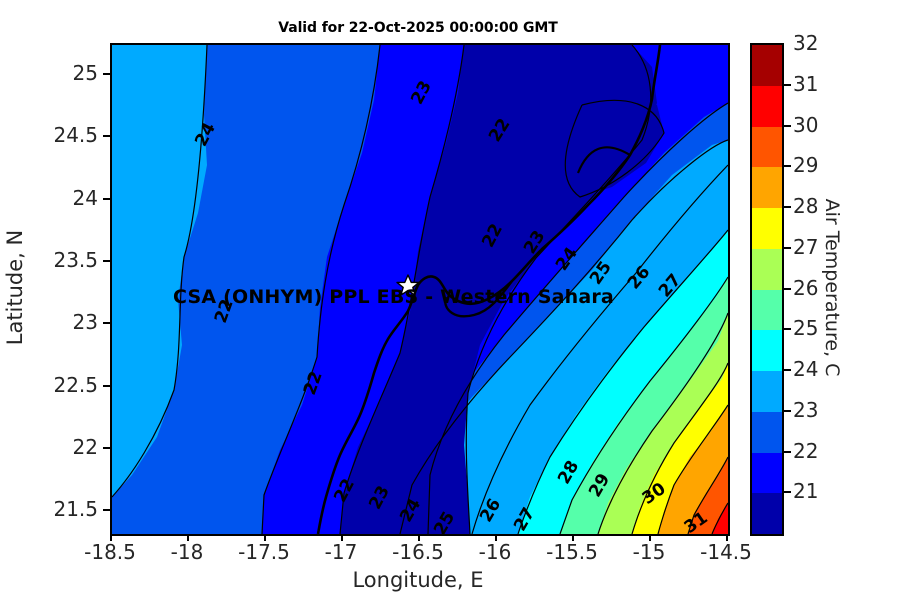 The width and height of the screenshot is (900, 600). Describe the element at coordinates (85, 446) in the screenshot. I see `y-axis-tick-label: 22` at that location.